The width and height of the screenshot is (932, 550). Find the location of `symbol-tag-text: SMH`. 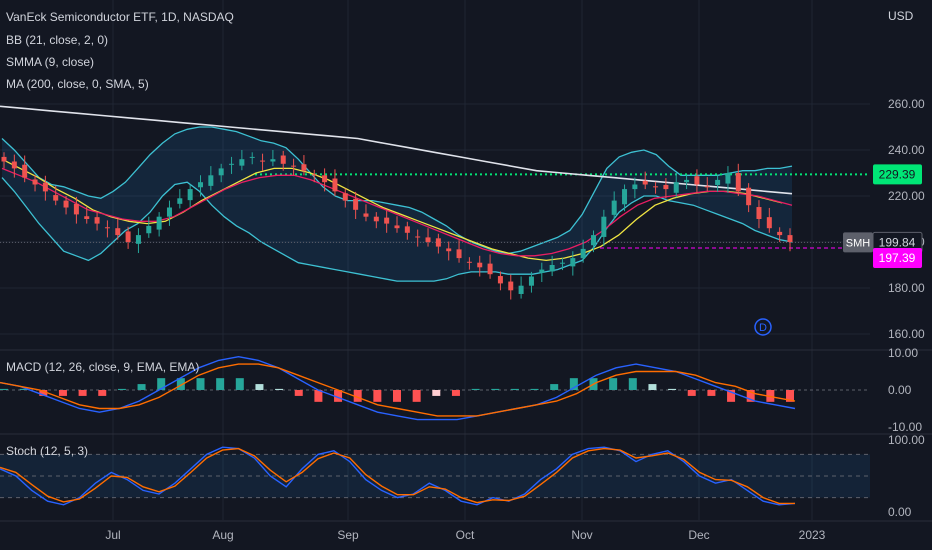

symbol-tag-text: SMH is located at coordinates (858, 243).